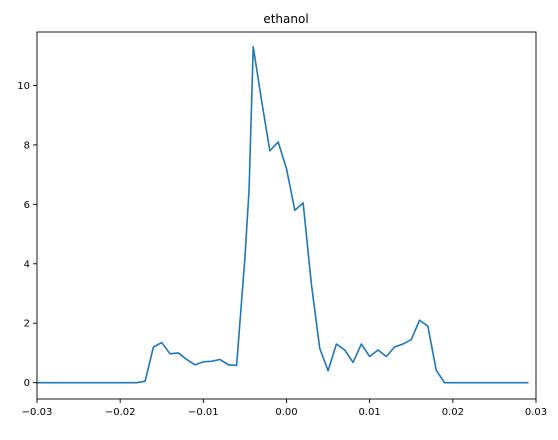  Describe the element at coordinates (23, 86) in the screenshot. I see `y-tick-label: 10` at that location.